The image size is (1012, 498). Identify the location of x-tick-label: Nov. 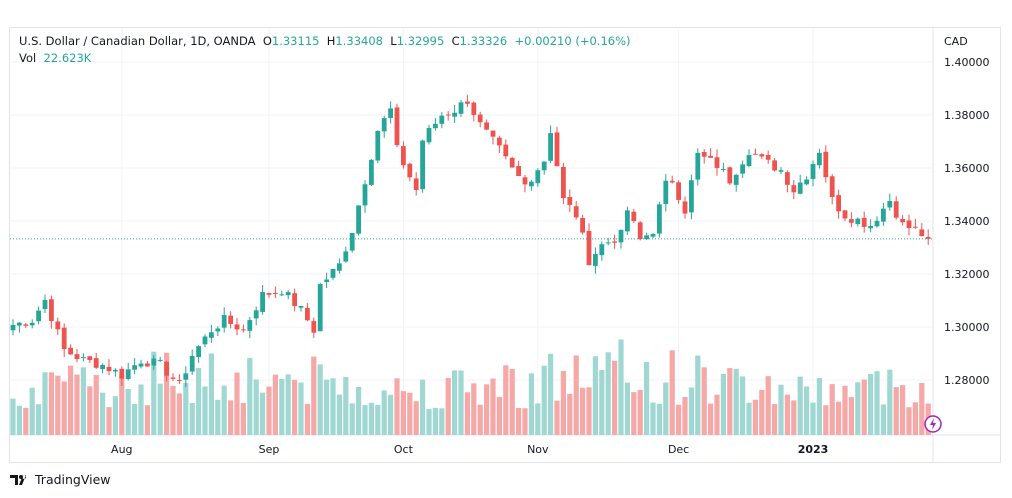
(538, 449).